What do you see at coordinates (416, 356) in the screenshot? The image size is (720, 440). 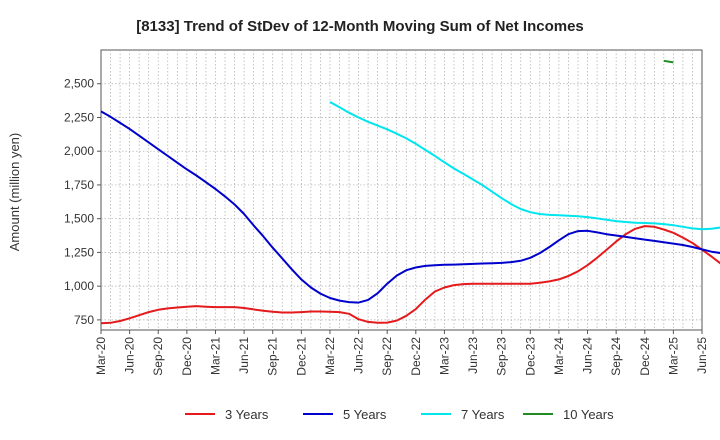 I see `x-tick-label: Dec-22` at bounding box center [416, 356].